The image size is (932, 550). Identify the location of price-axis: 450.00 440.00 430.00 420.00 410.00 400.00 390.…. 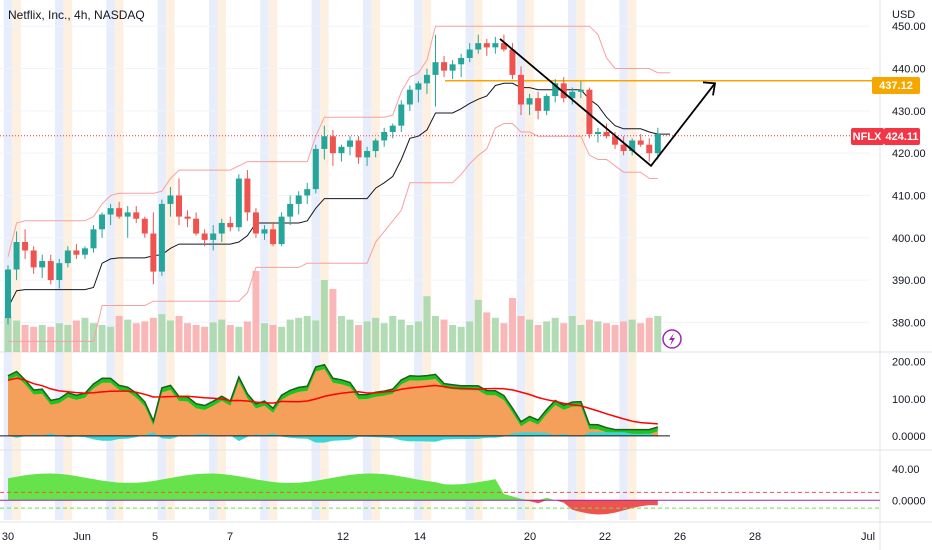
(909, 175).